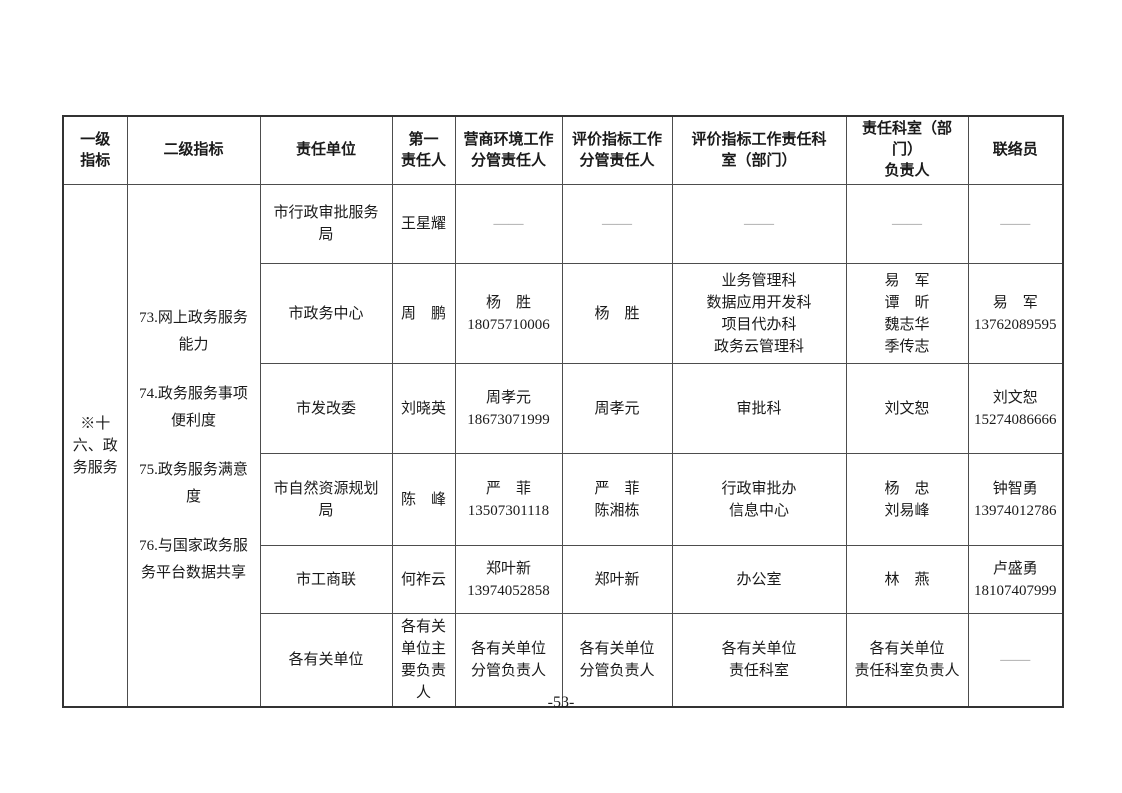 The width and height of the screenshot is (1122, 793). What do you see at coordinates (508, 499) in the screenshot?
I see `business-env-responsible-cell: 严 菲 13507301118` at bounding box center [508, 499].